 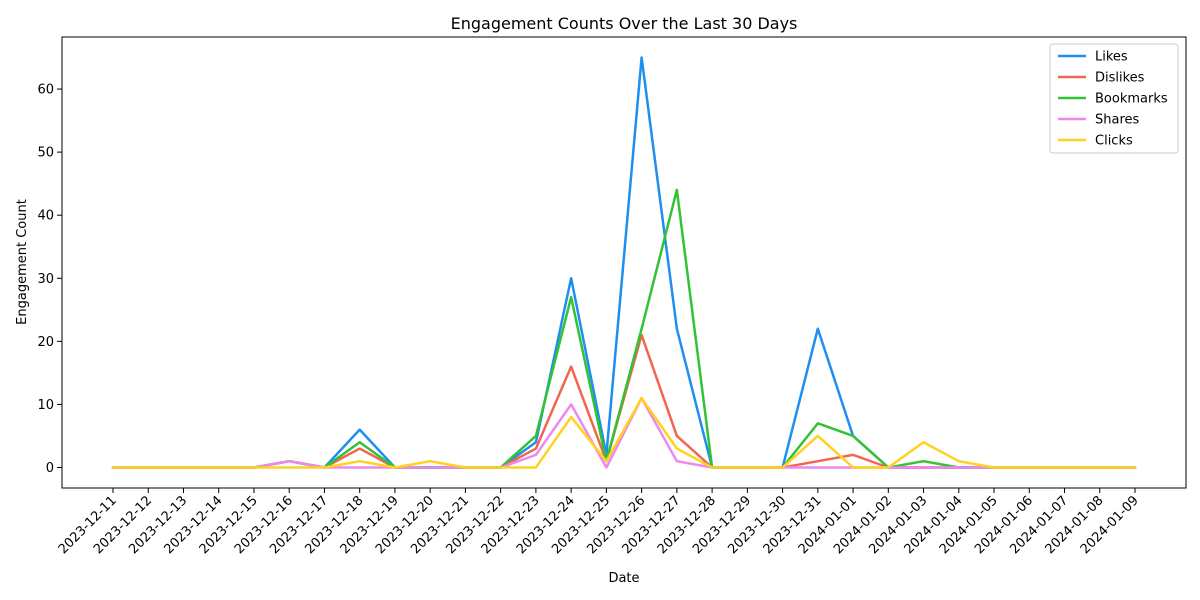 I want to click on y-tick-label: 0, so click(x=50, y=468).